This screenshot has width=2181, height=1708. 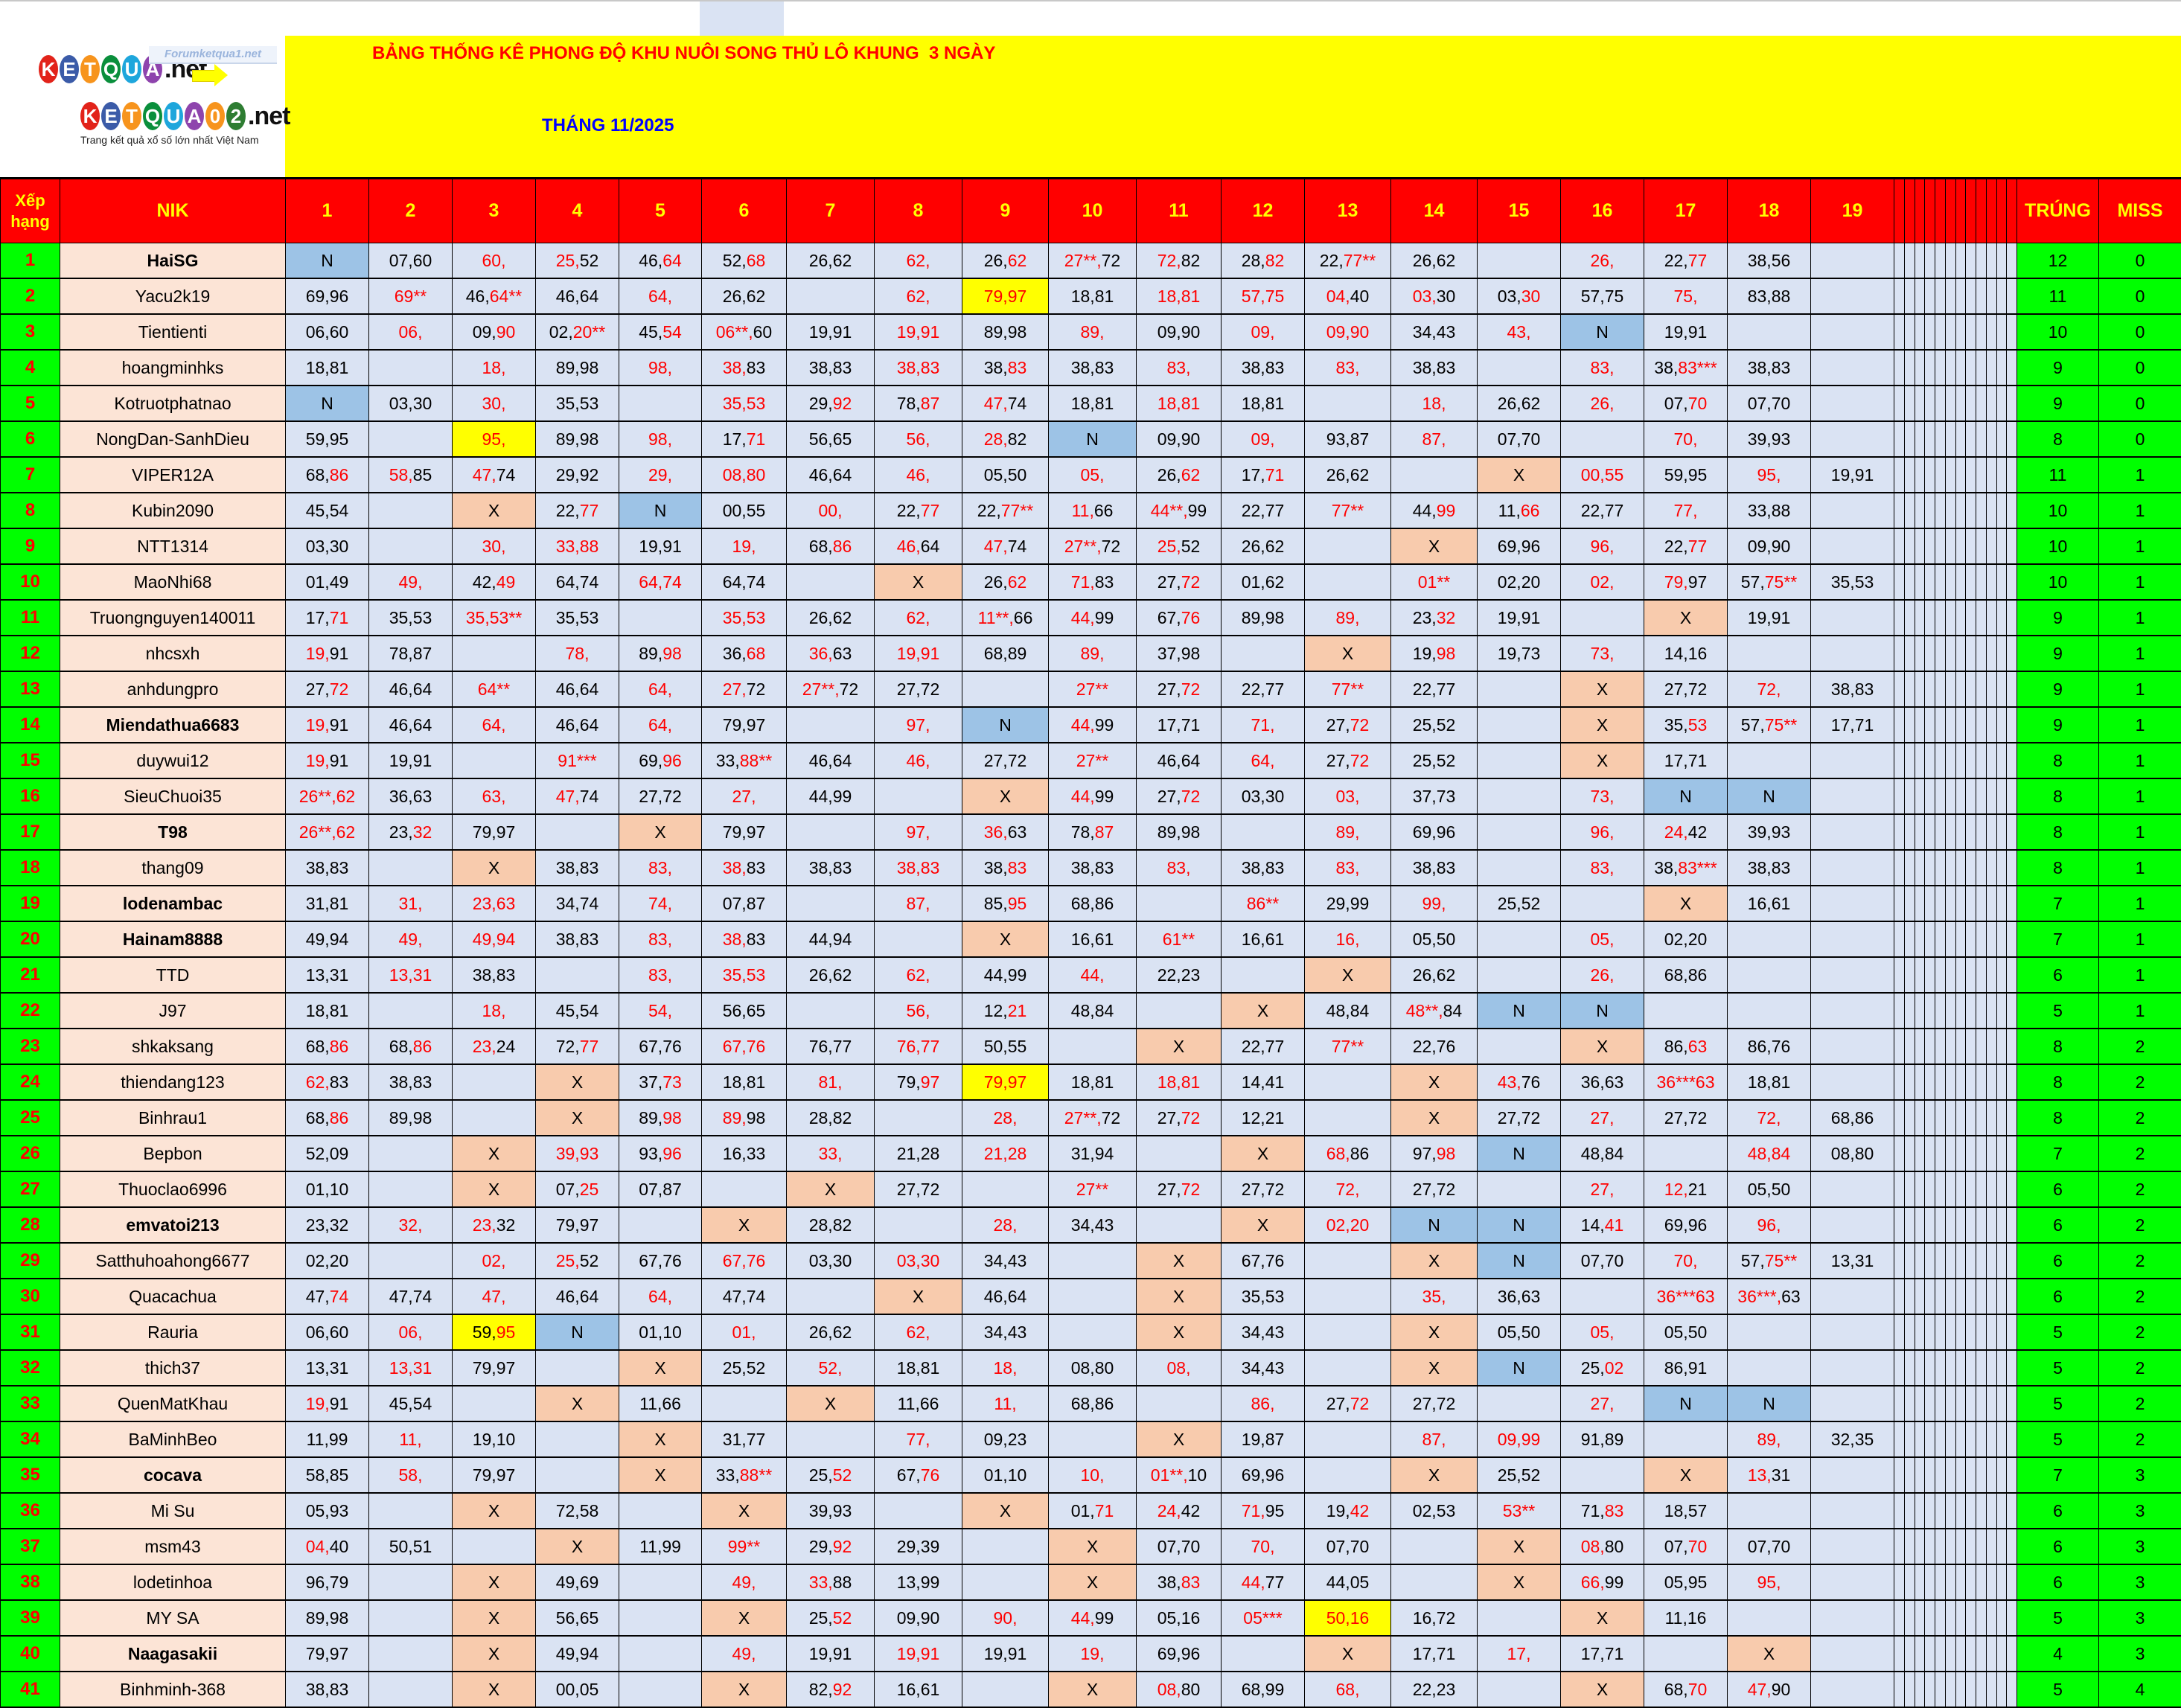 I want to click on day-cell: 12,21, so click(x=1005, y=1011).